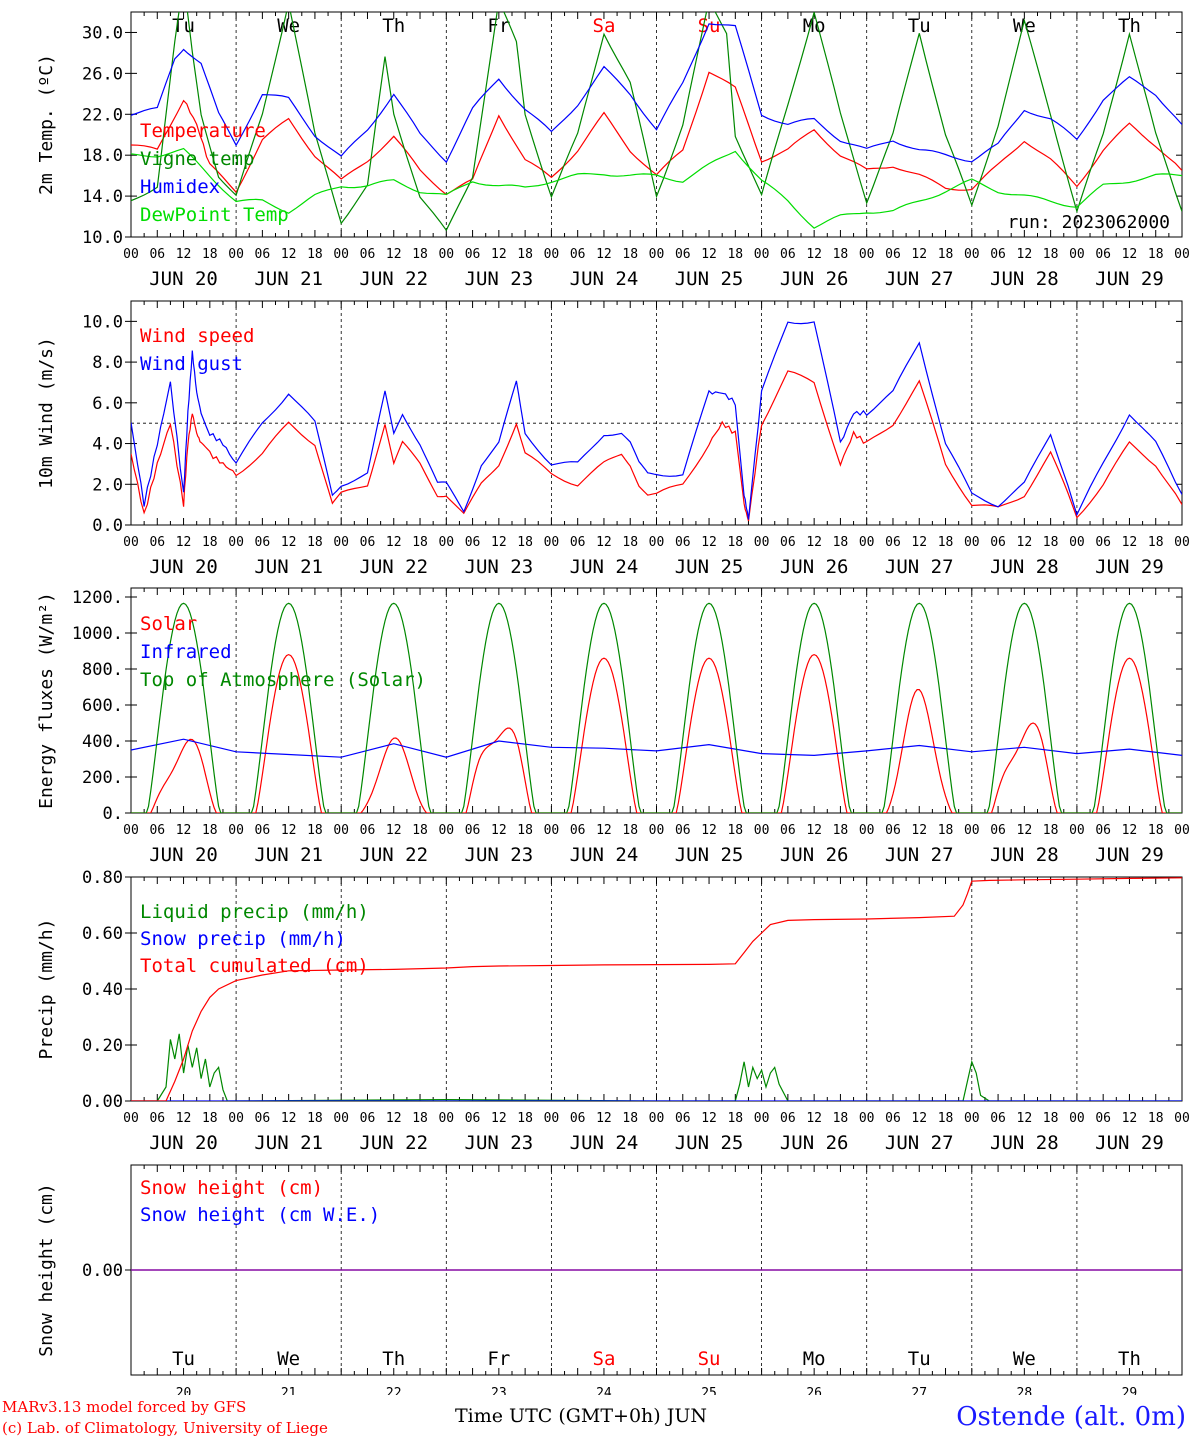 This screenshot has height=1440, width=1194. I want to click on date-label: JUN 27, so click(919, 855).